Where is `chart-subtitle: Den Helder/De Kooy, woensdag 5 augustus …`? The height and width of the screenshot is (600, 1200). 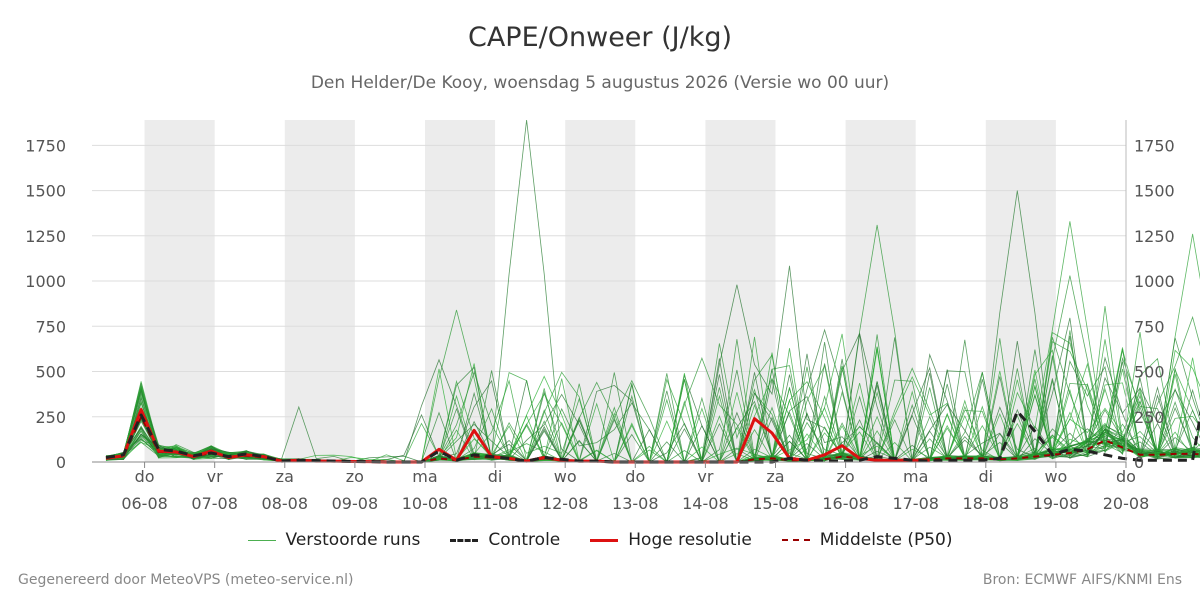 chart-subtitle: Den Helder/De Kooy, woensdag 5 augustus … is located at coordinates (600, 83).